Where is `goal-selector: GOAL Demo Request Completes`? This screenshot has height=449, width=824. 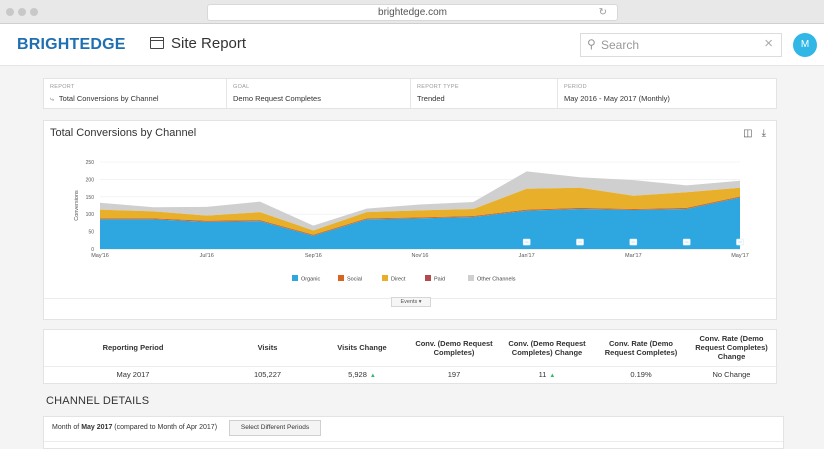 goal-selector: GOAL Demo Request Completes is located at coordinates (319, 93).